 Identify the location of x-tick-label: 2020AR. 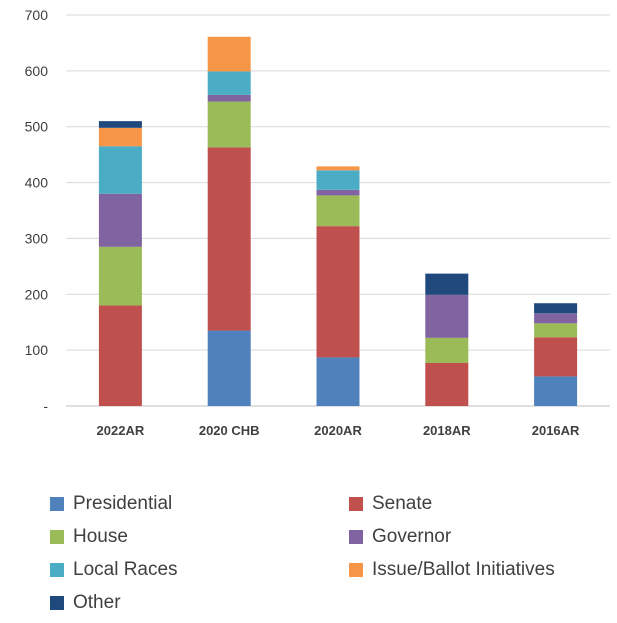
(338, 430).